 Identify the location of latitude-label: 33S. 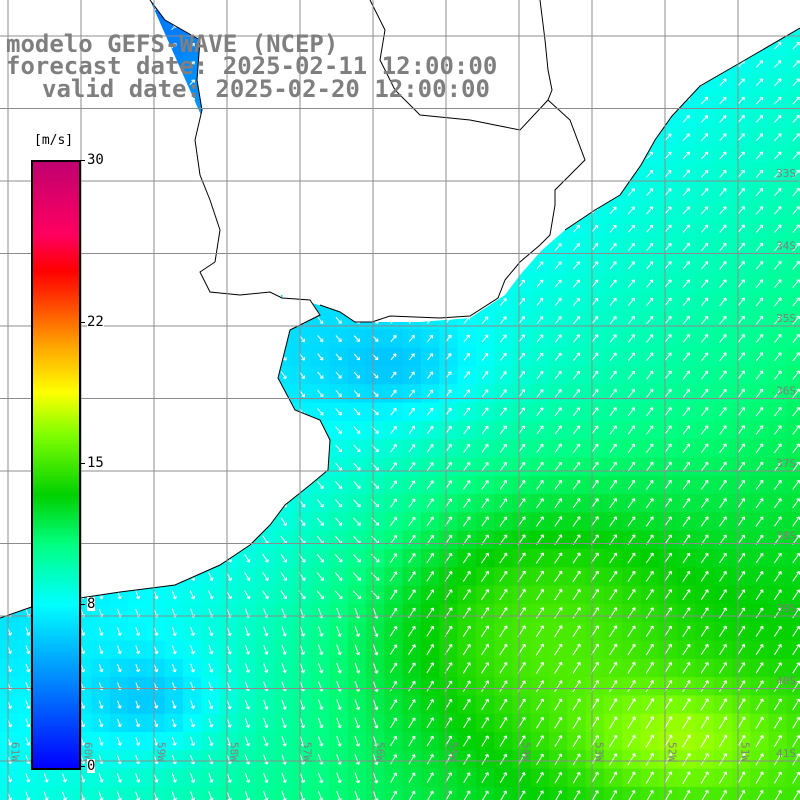
(786, 173).